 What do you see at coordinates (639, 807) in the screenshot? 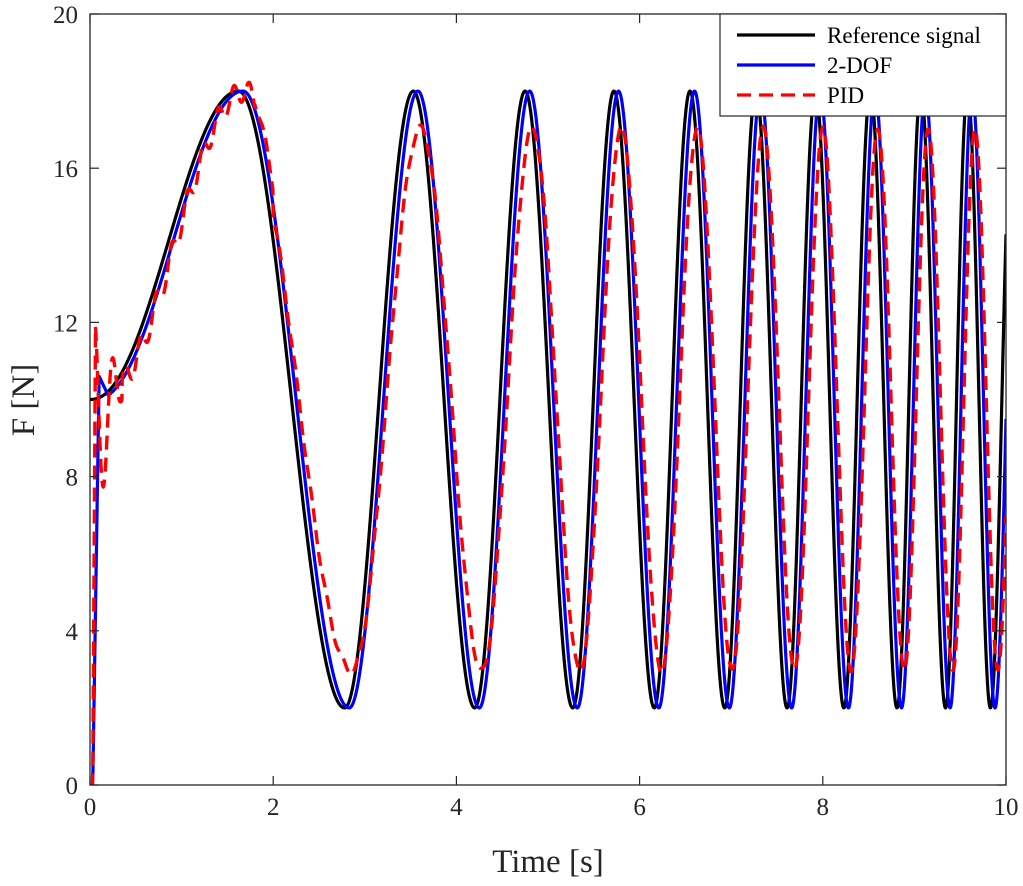
I see `x-tick-label: 6` at bounding box center [639, 807].